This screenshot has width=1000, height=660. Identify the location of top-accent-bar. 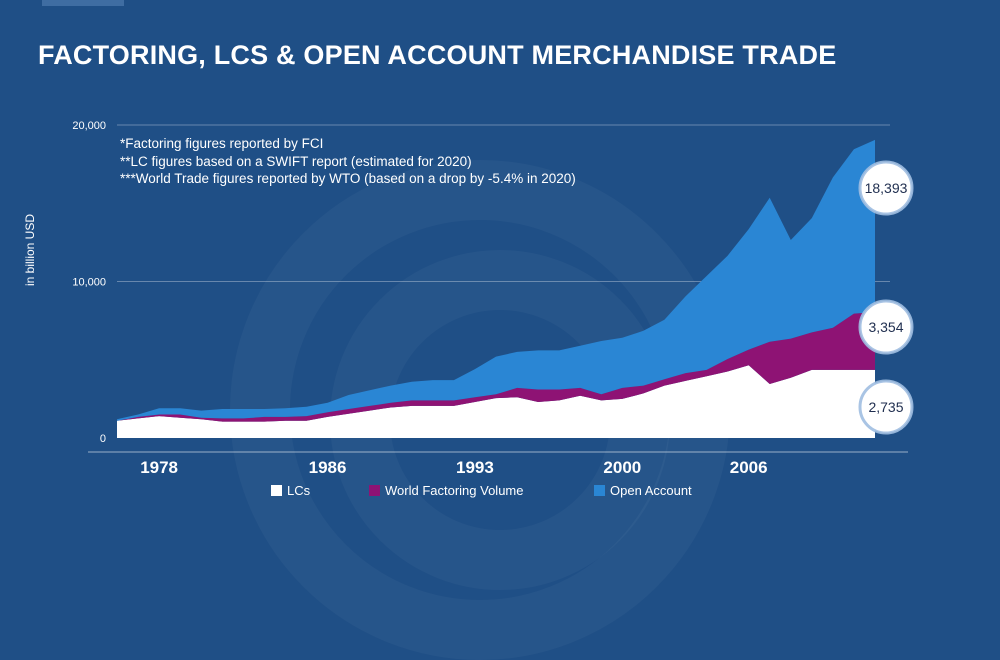
(83, 3).